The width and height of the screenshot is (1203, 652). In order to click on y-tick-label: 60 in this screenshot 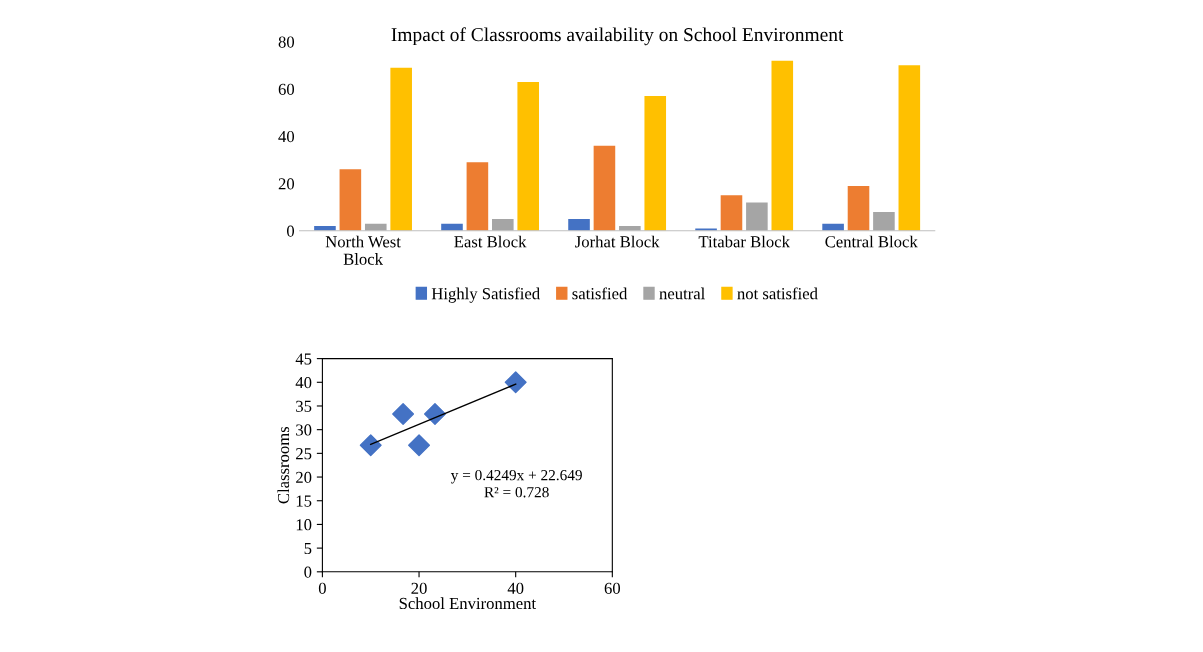, I will do `click(286, 89)`.